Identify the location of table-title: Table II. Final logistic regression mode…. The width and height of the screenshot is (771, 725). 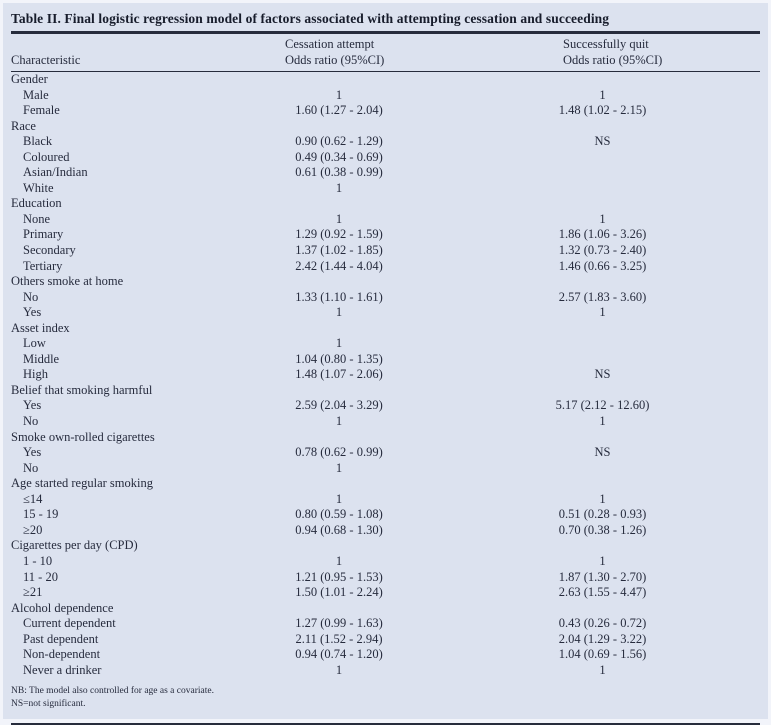
(385, 17).